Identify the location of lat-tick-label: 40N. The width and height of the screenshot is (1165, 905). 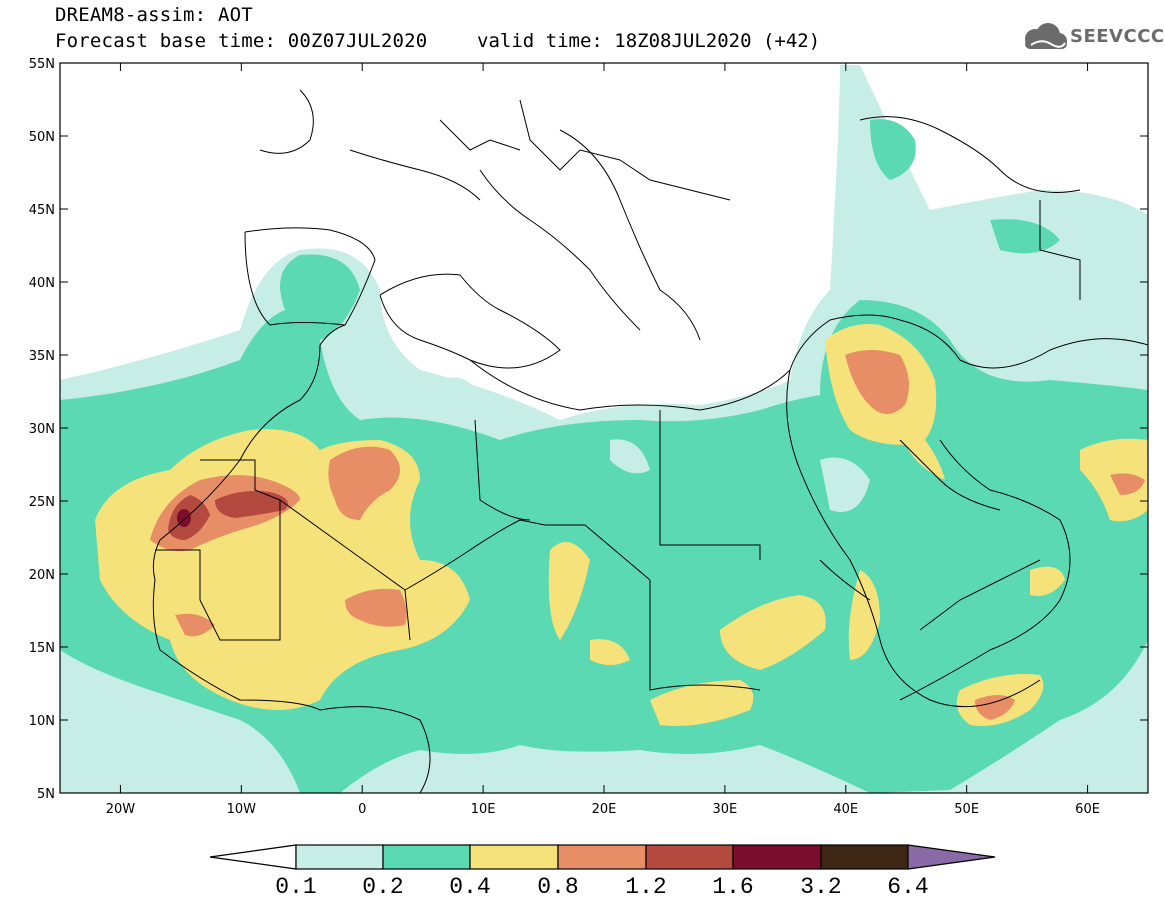
(42, 283).